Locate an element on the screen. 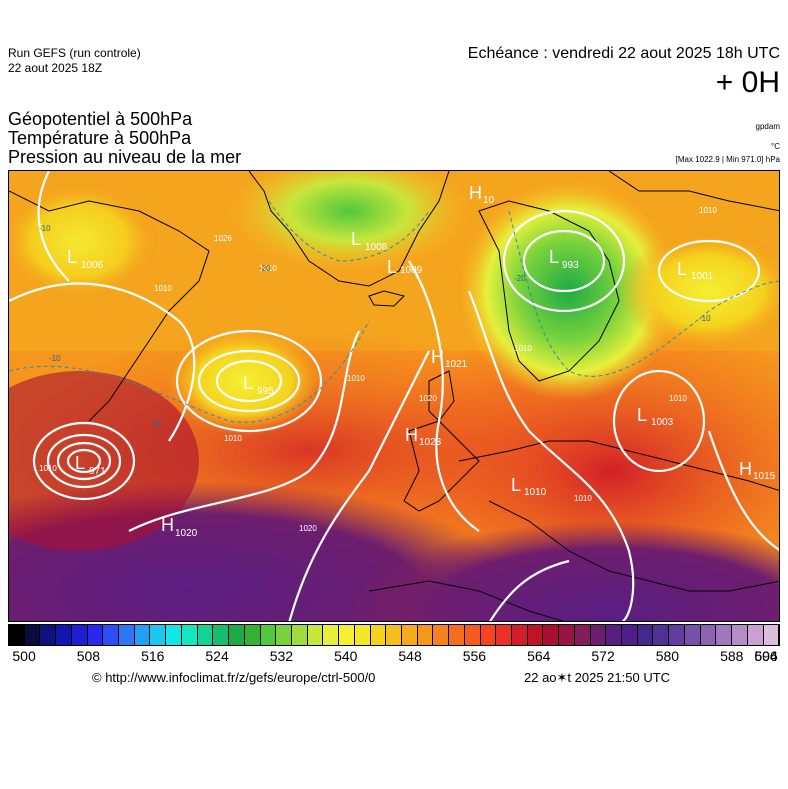 The height and width of the screenshot is (789, 788). colorbar-tick-2: 516 is located at coordinates (153, 656).